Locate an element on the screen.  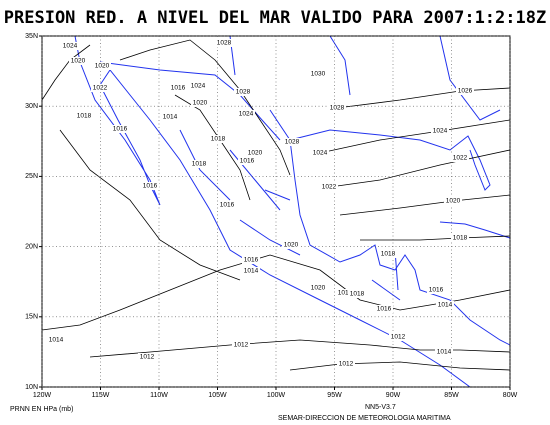
contour-label: 1030 is located at coordinates (318, 74).